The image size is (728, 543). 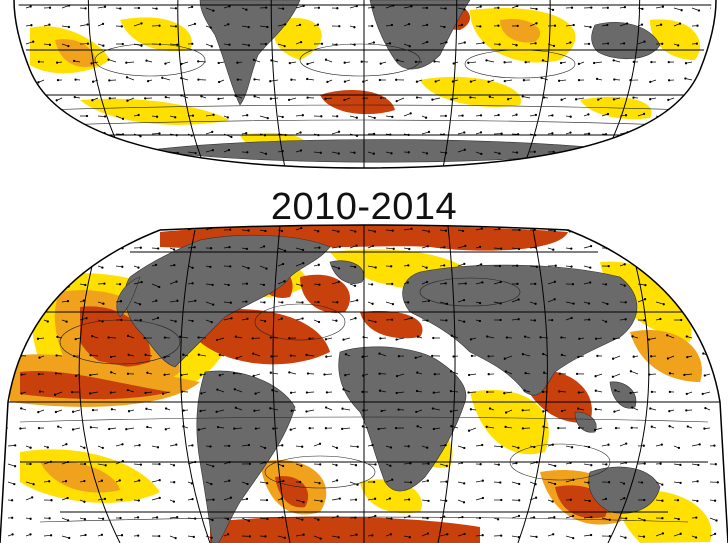 What do you see at coordinates (364, 207) in the screenshot?
I see `panel-title: 2010-2014` at bounding box center [364, 207].